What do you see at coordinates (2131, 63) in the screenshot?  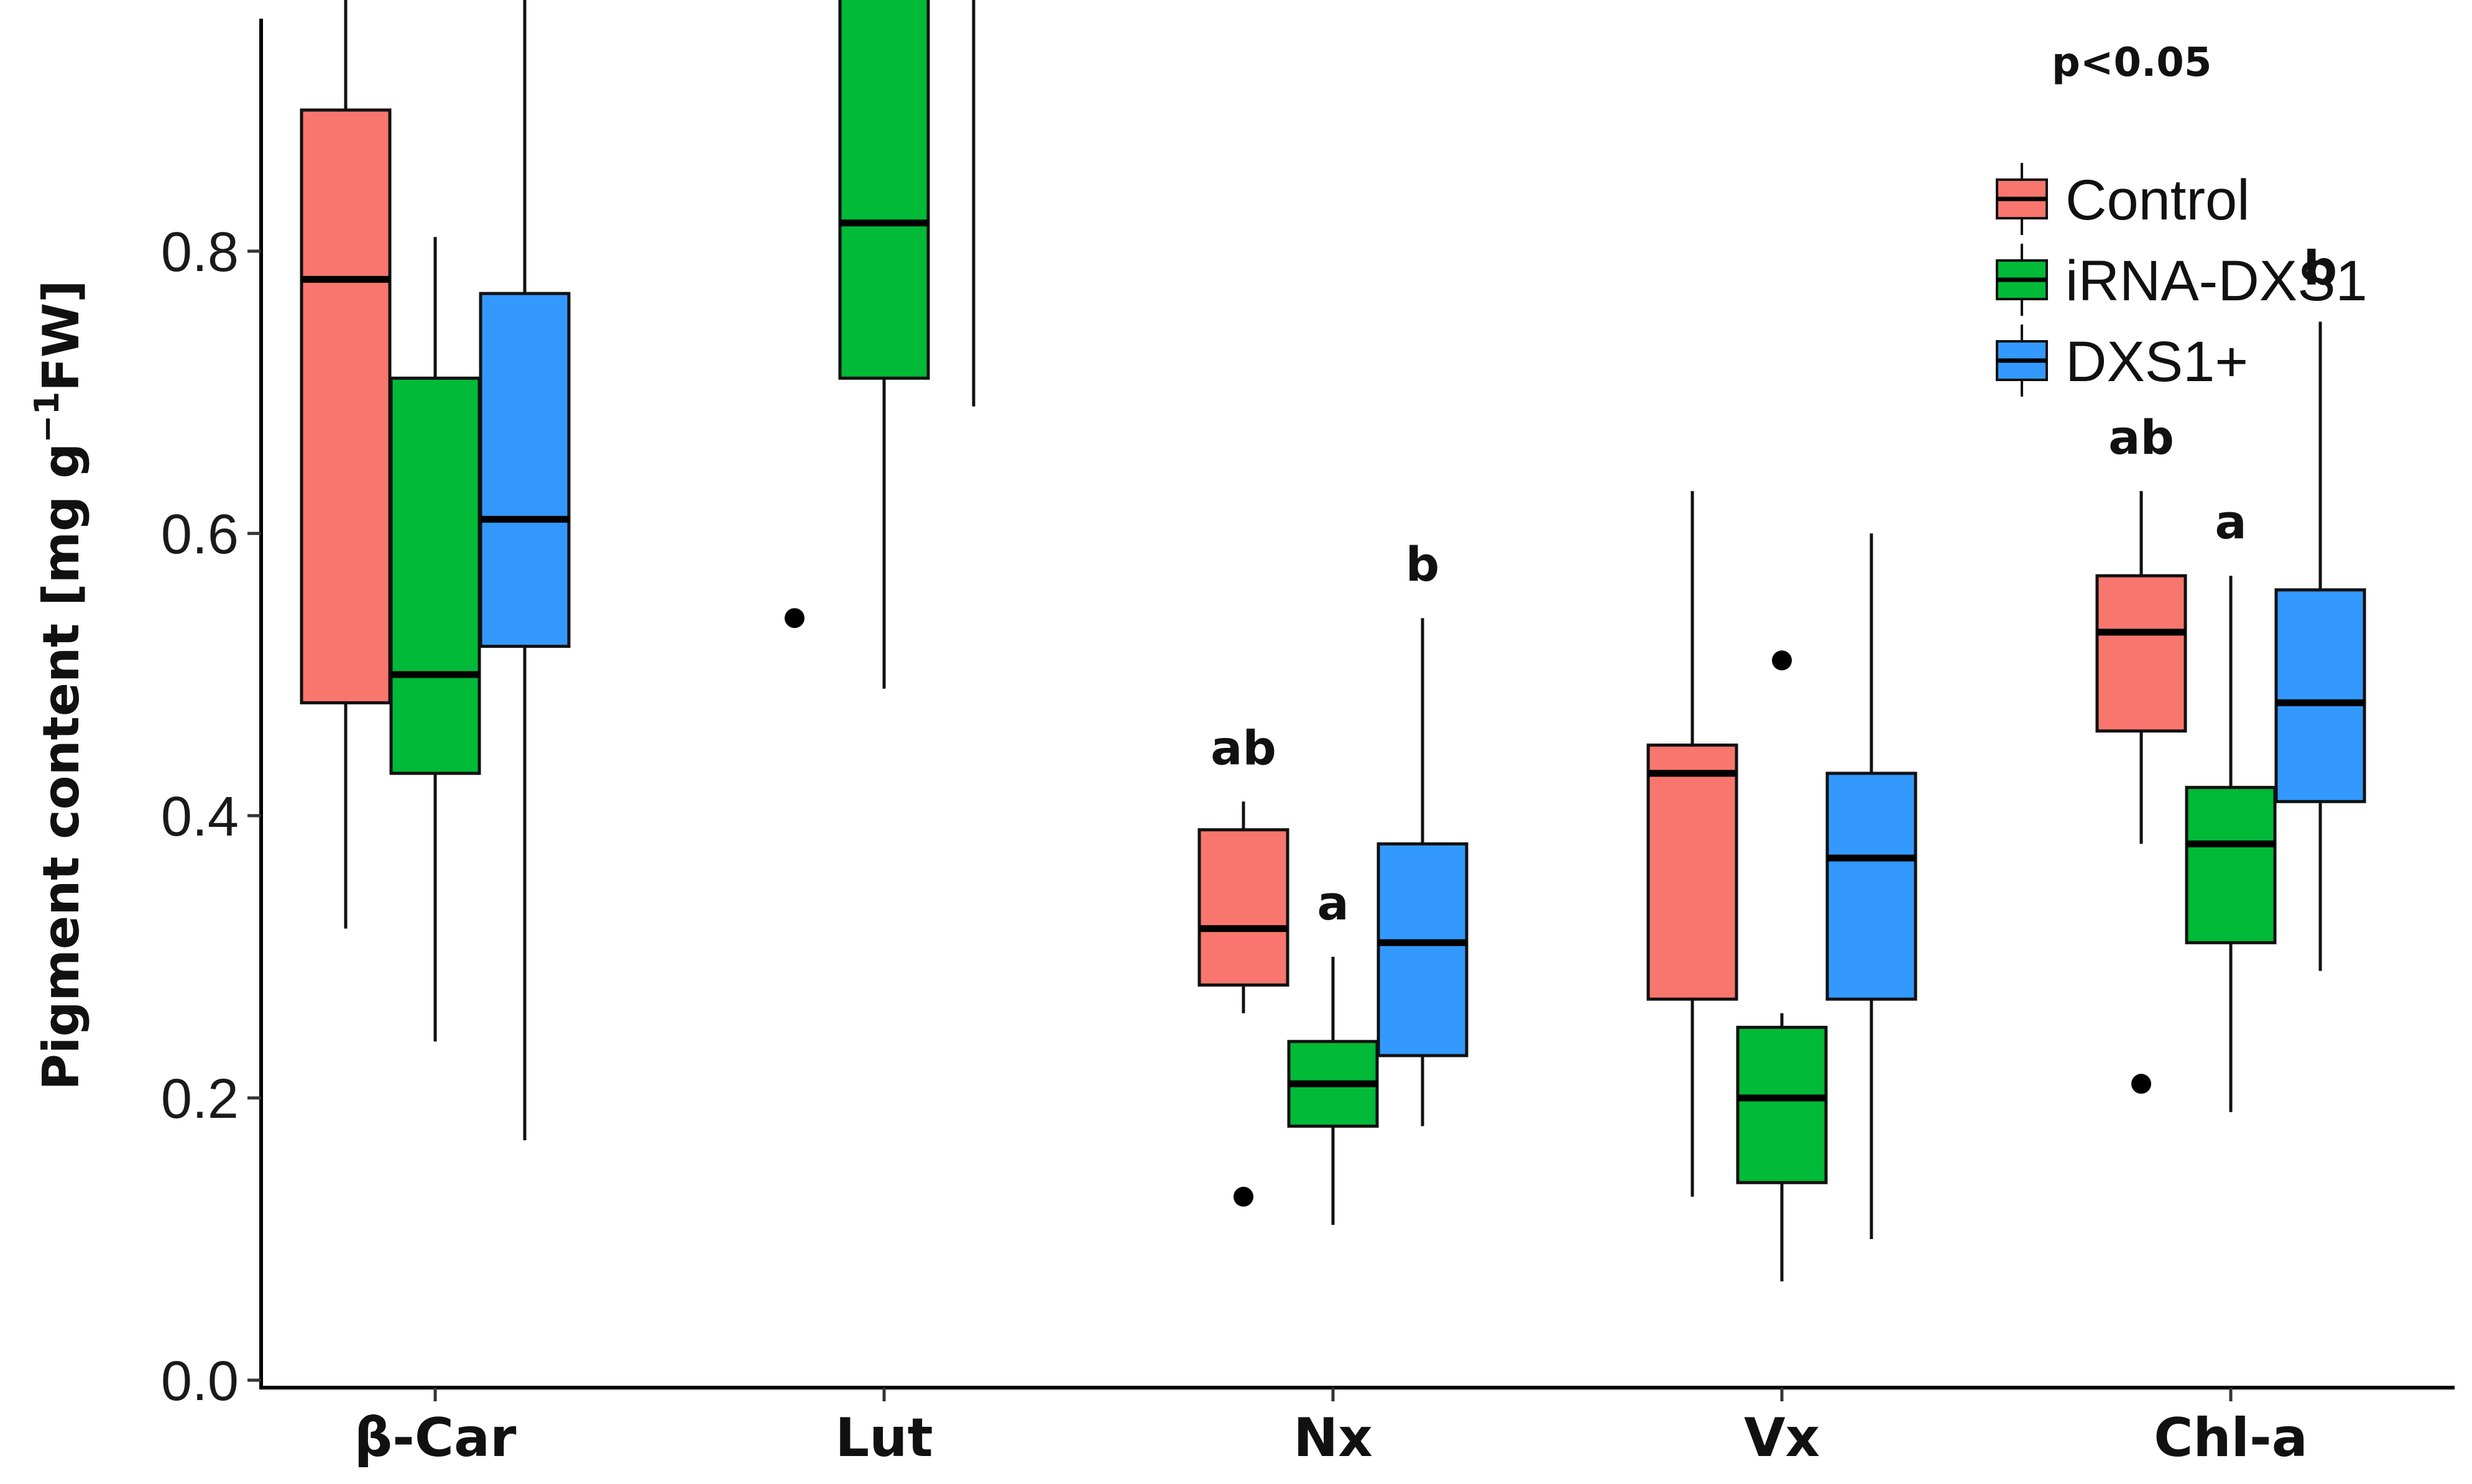 I see `significance-note: p<0.05` at bounding box center [2131, 63].